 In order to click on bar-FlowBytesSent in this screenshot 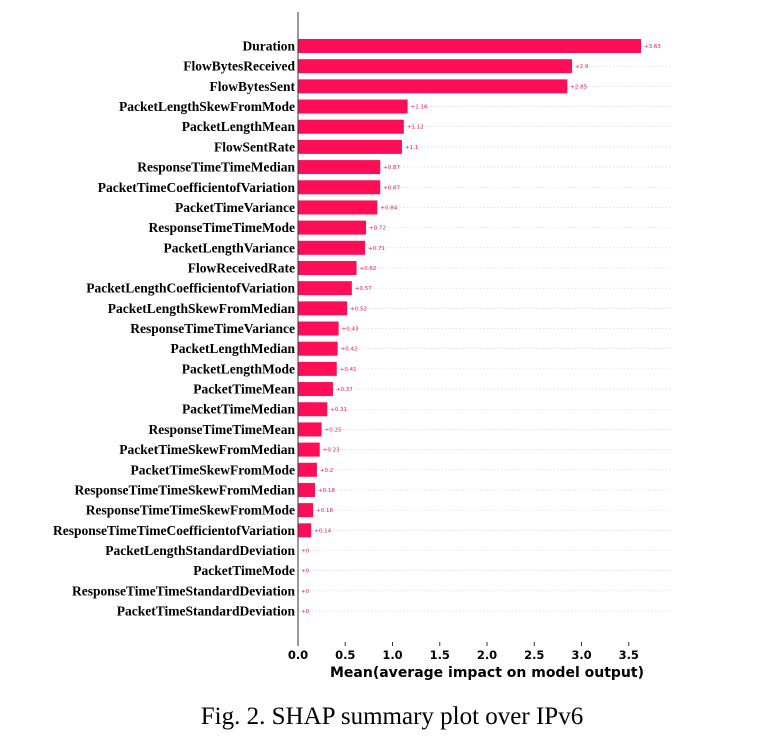, I will do `click(433, 86)`.